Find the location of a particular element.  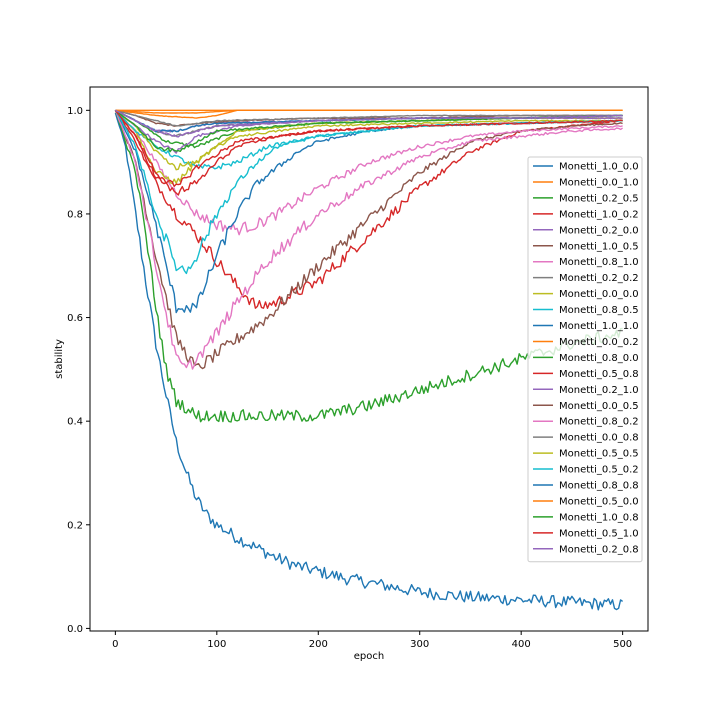

legend-label-15: Monetti_0.0_0.5 is located at coordinates (599, 406).